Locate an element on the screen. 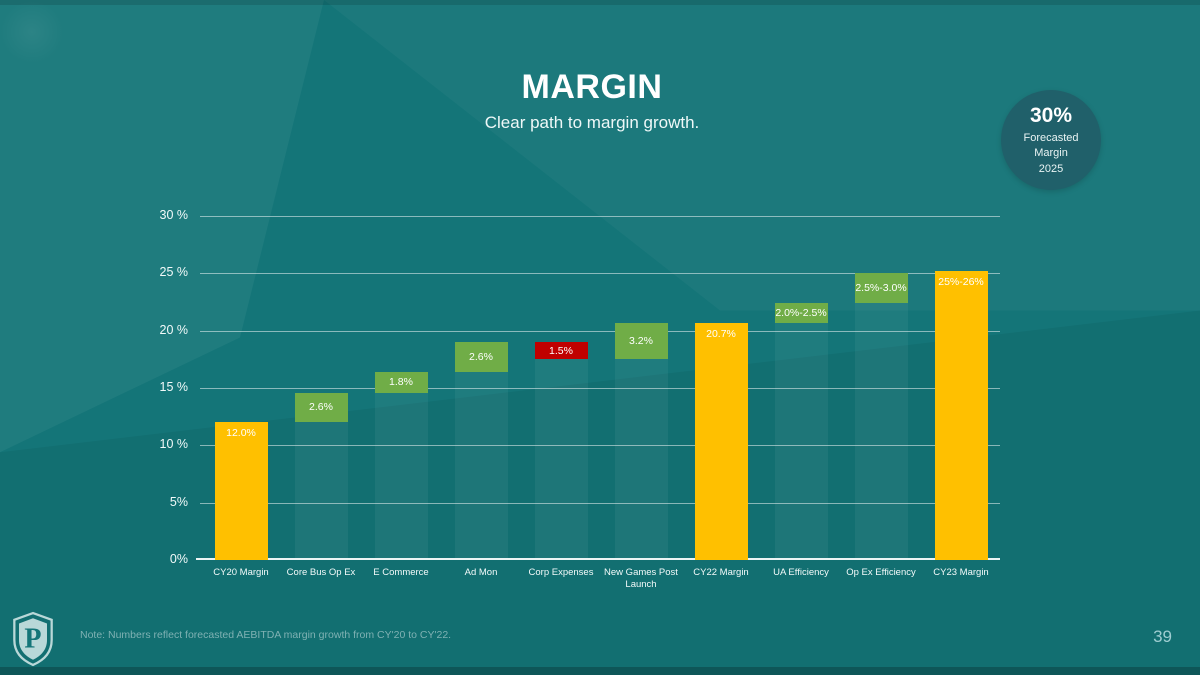 The height and width of the screenshot is (675, 1200). bar-value-label: 3.2% is located at coordinates (641, 340).